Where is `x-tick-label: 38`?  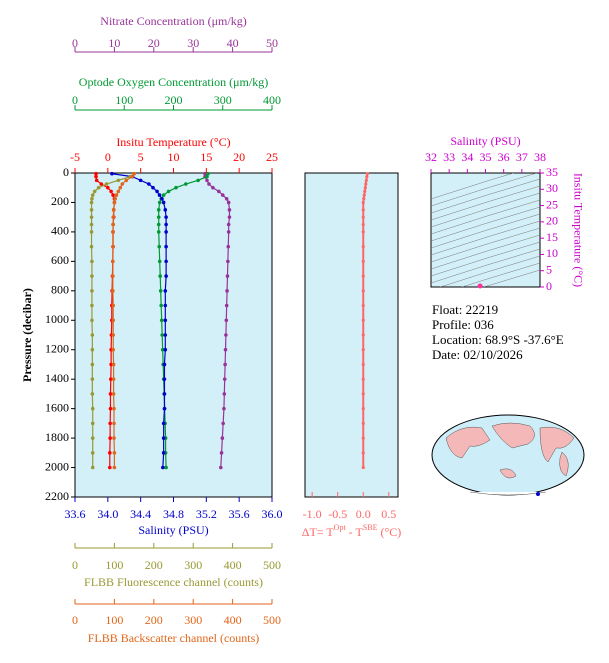
x-tick-label: 38 is located at coordinates (540, 157).